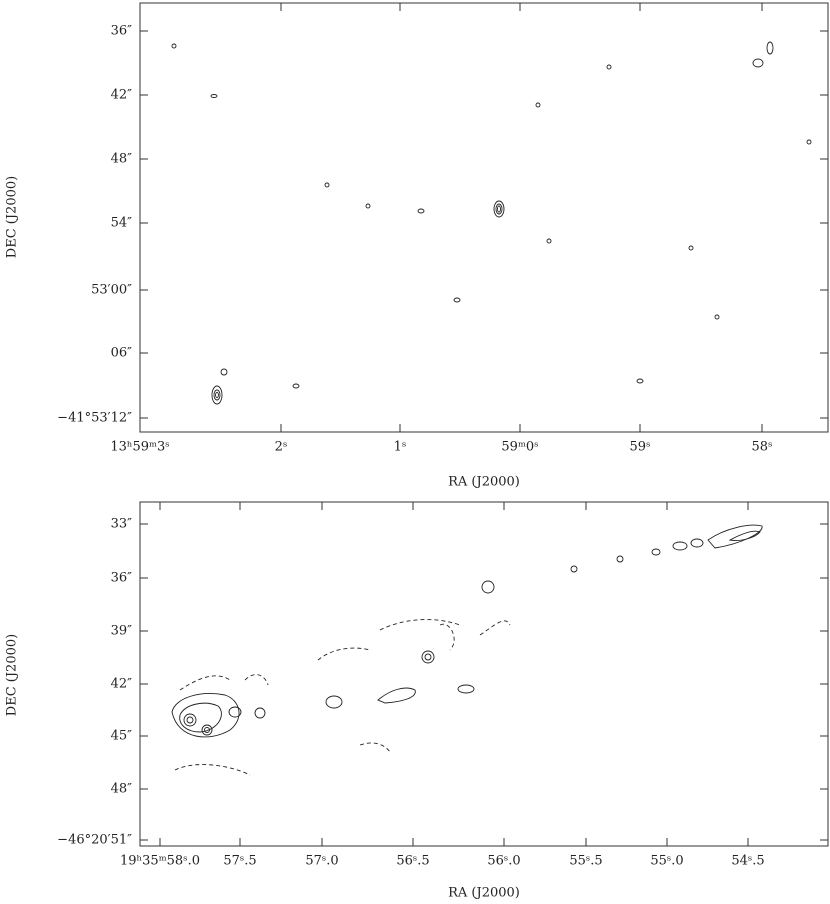 The image size is (830, 904). Describe the element at coordinates (122, 736) in the screenshot. I see `y-tick-label: 45″` at that location.